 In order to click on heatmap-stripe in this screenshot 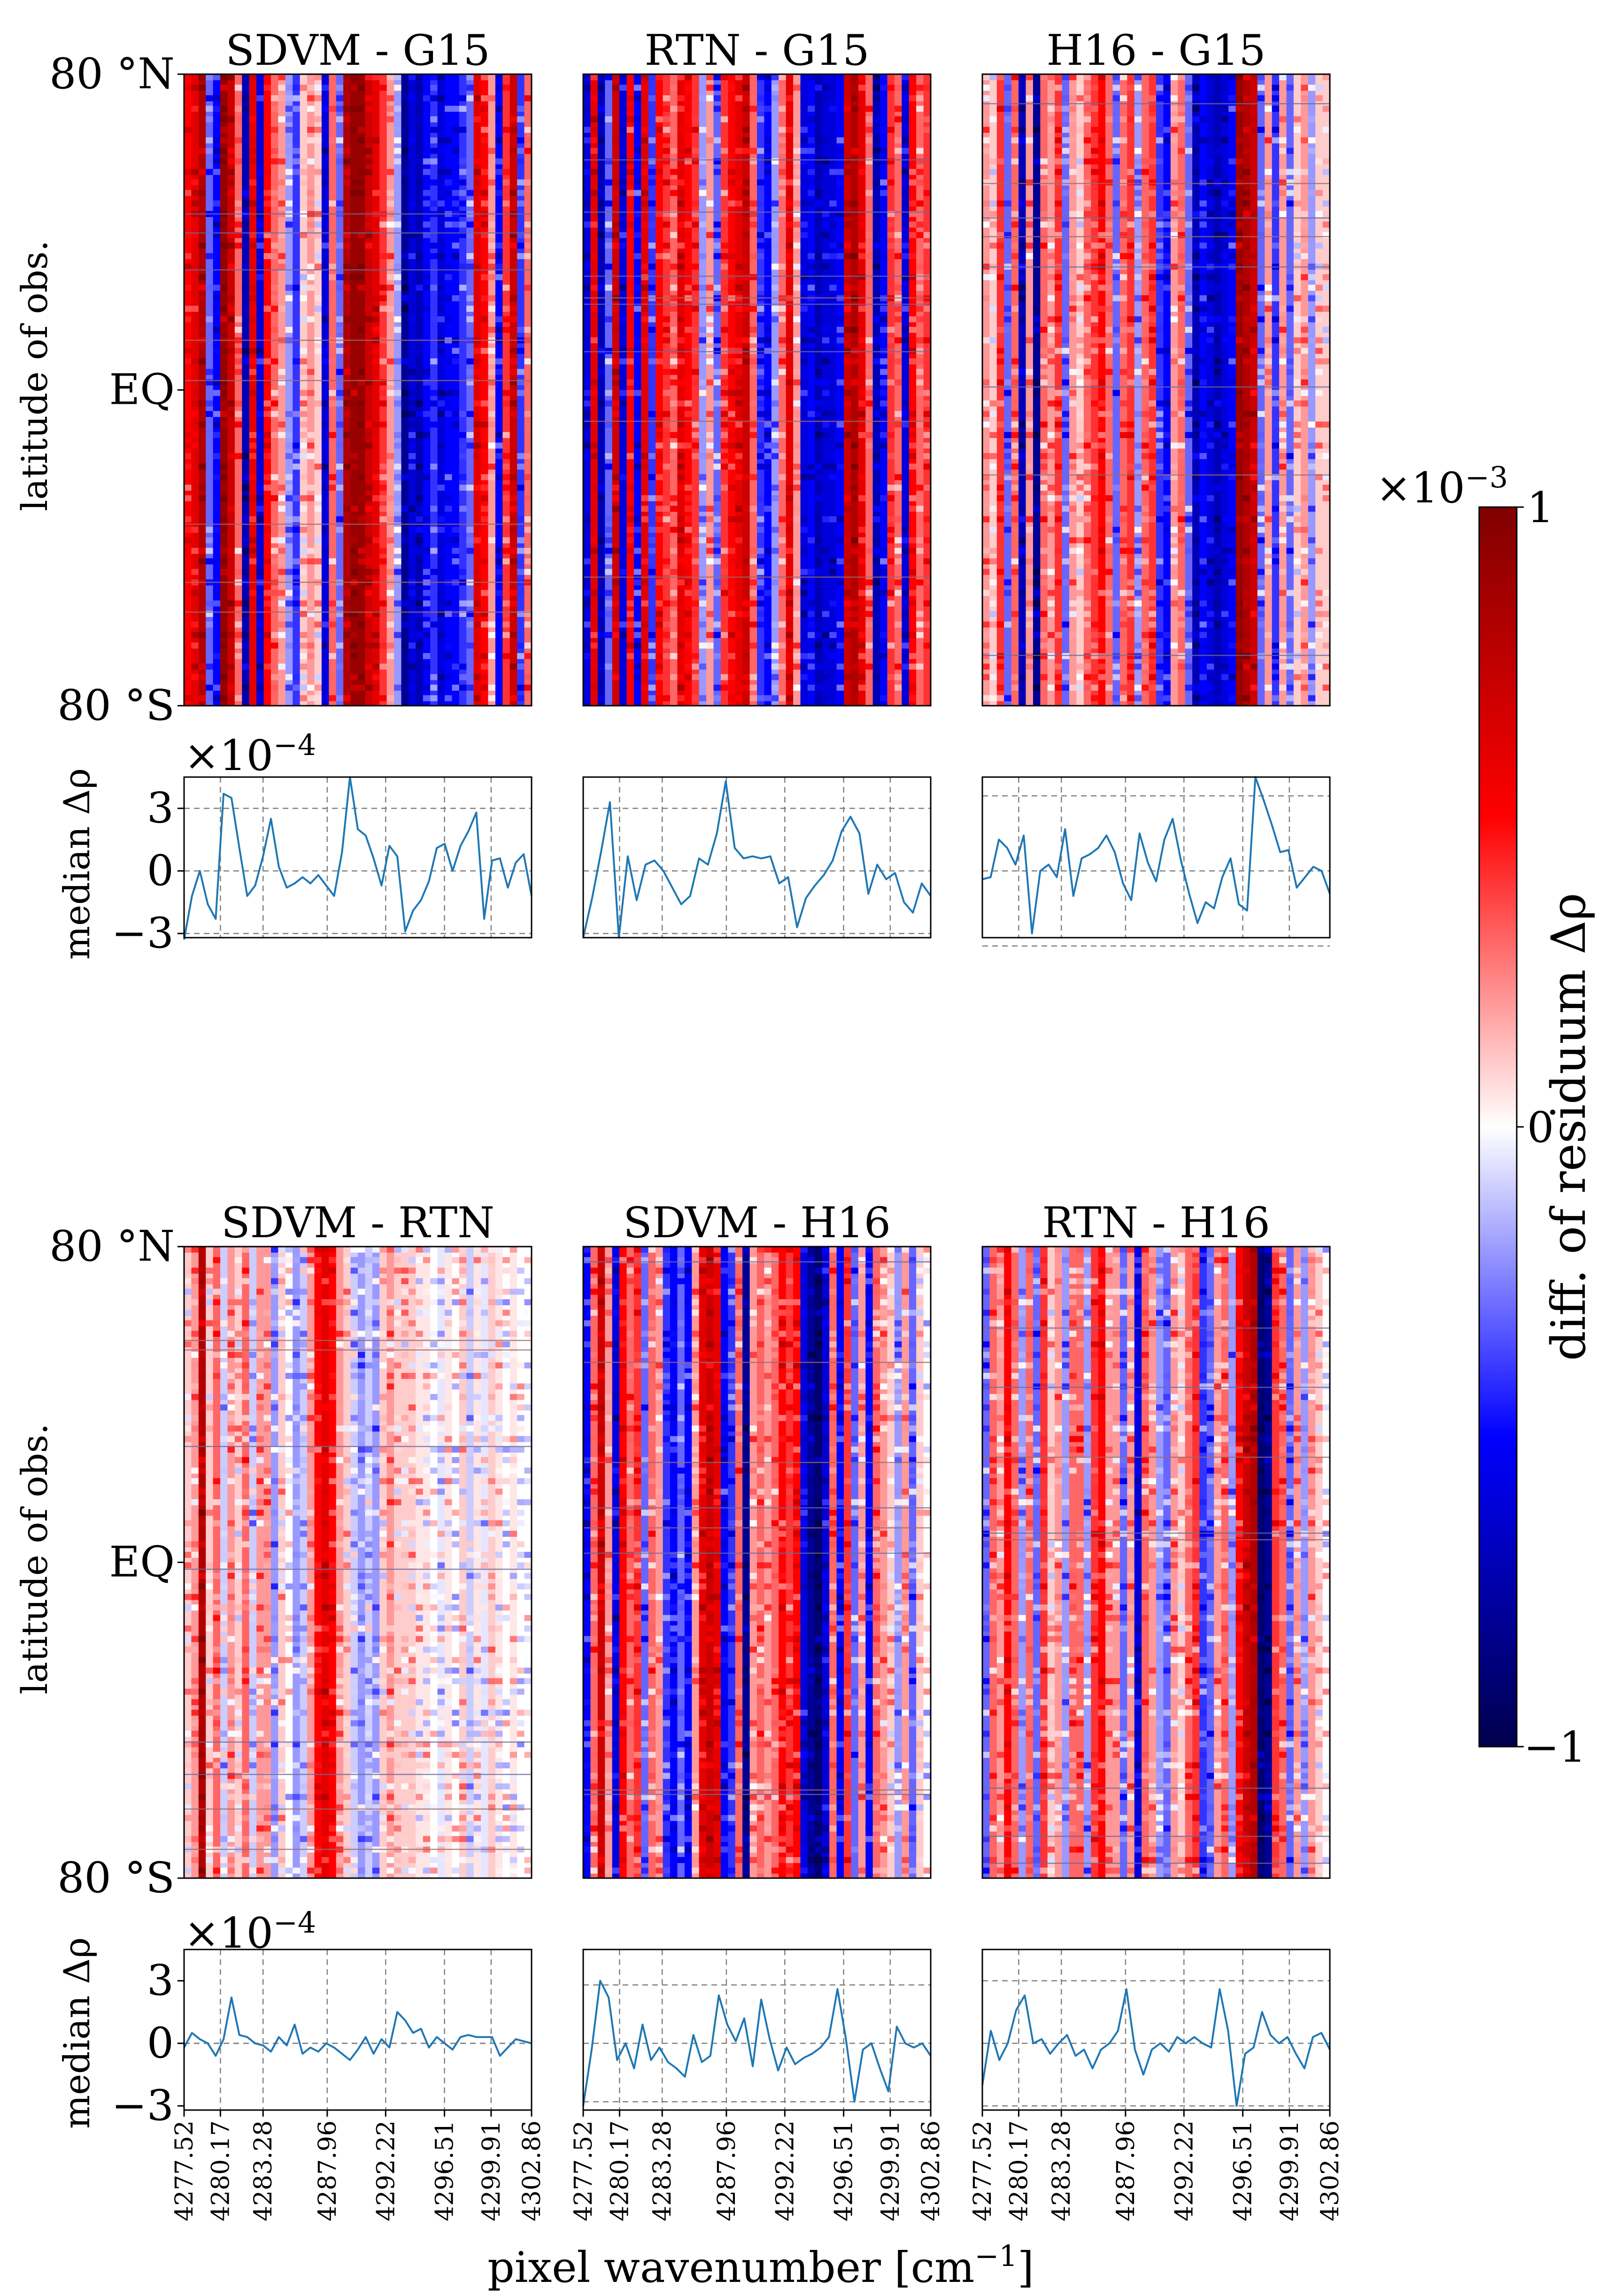, I will do `click(616, 390)`.